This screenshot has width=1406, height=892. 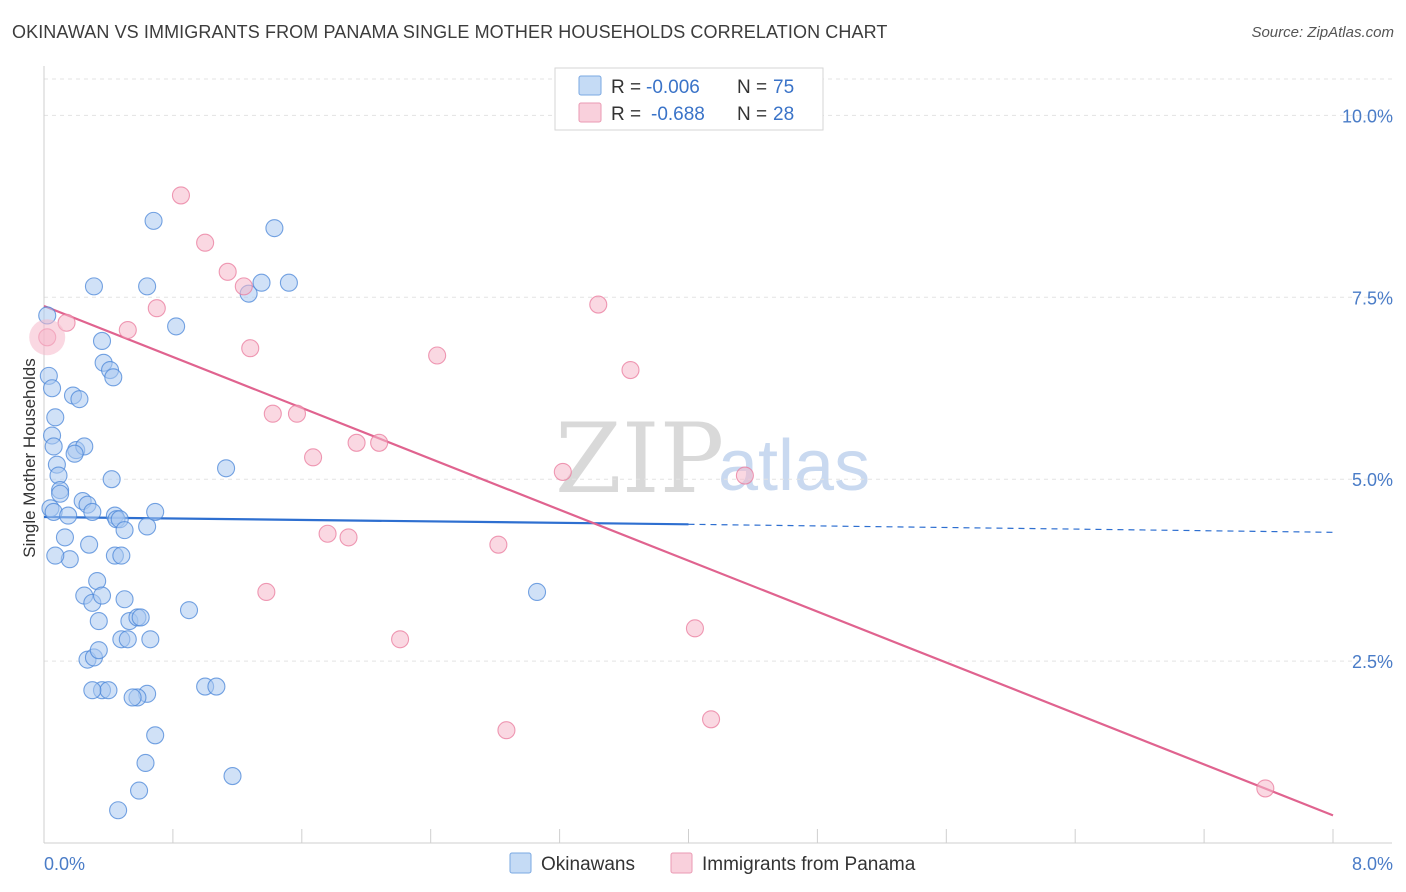 I want to click on bottom-legend-swatch-okinawans, so click(x=520, y=863).